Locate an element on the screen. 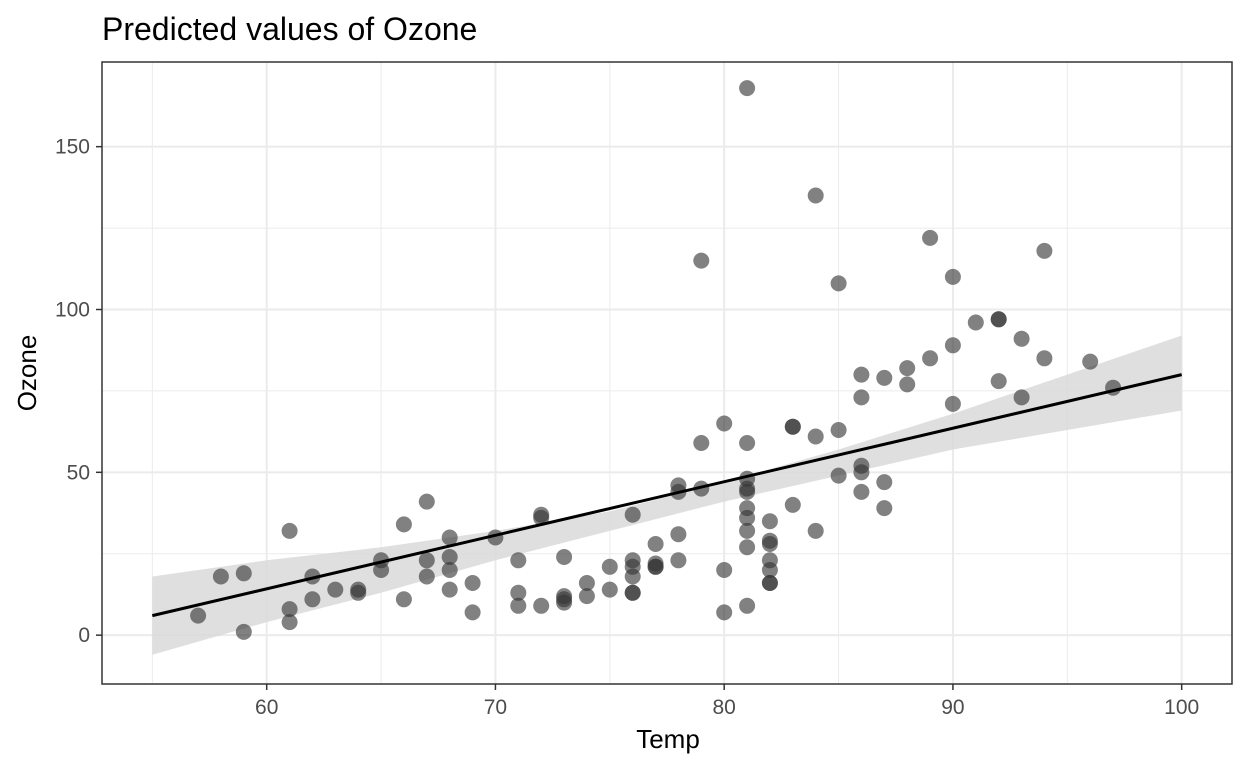 This screenshot has width=1248, height=773. x-tick-label: 90 is located at coordinates (952, 707).